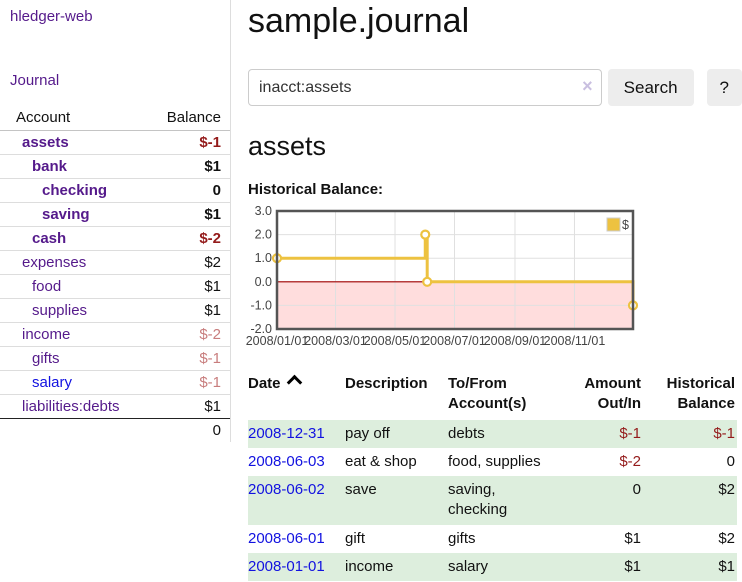 The height and width of the screenshot is (582, 742). Describe the element at coordinates (468, 566) in the screenshot. I see `transaction-accounts: salary` at that location.